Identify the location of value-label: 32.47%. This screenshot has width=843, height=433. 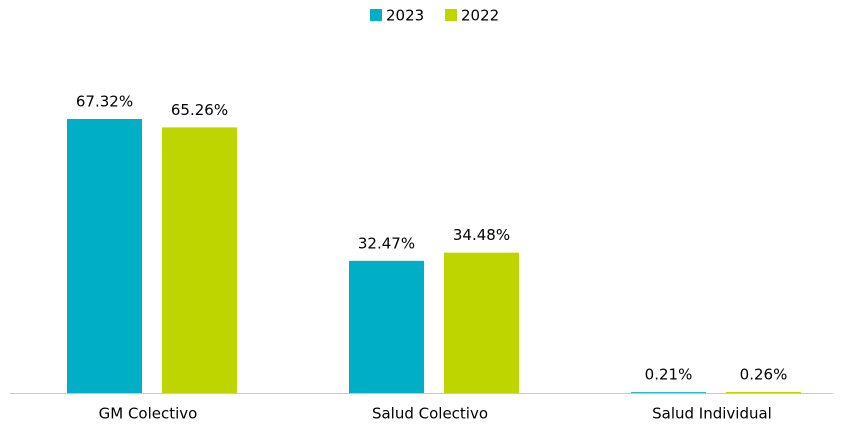
(386, 243).